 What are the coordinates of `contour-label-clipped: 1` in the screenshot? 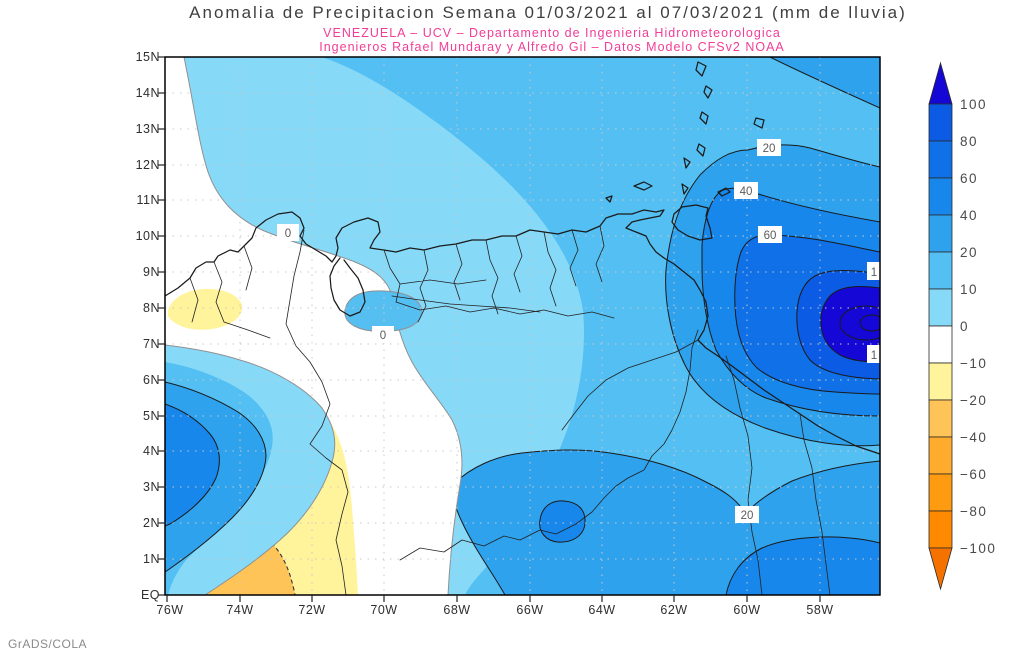 It's located at (873, 354).